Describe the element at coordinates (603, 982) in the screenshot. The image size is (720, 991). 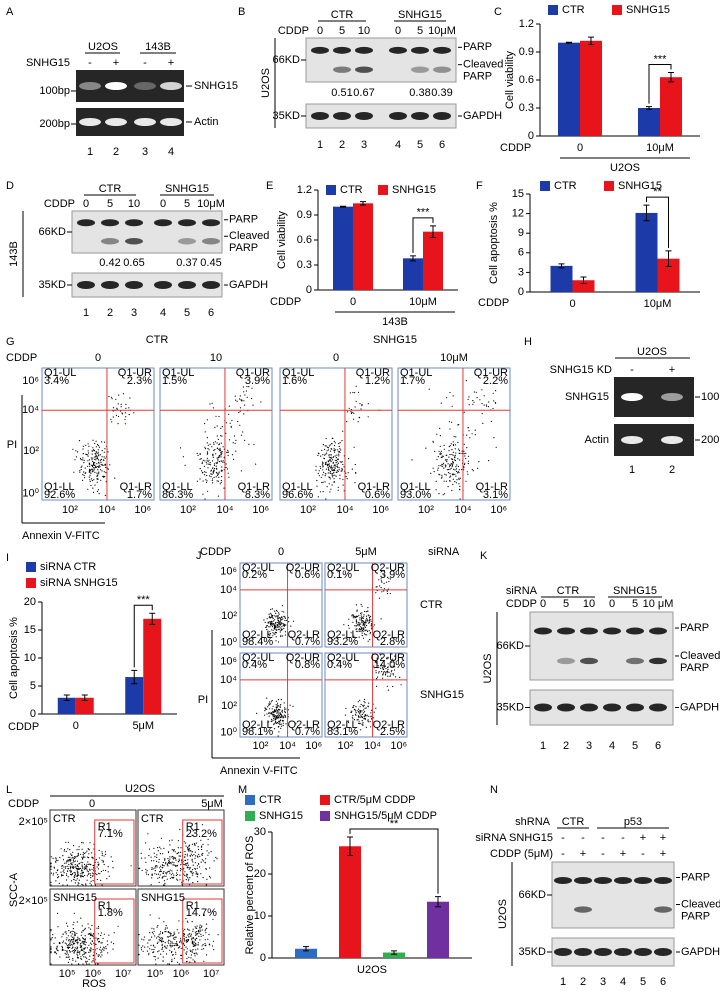
I see `label: 3` at that location.